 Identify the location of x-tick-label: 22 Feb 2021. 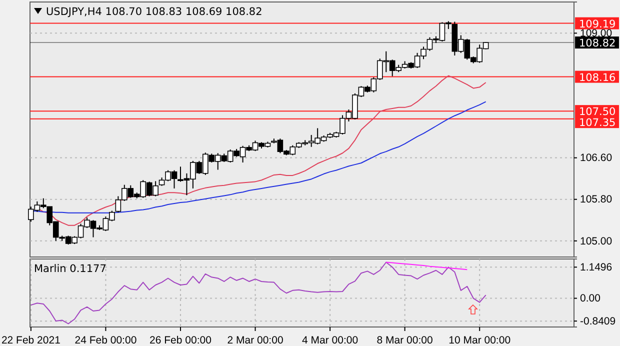
(31, 340).